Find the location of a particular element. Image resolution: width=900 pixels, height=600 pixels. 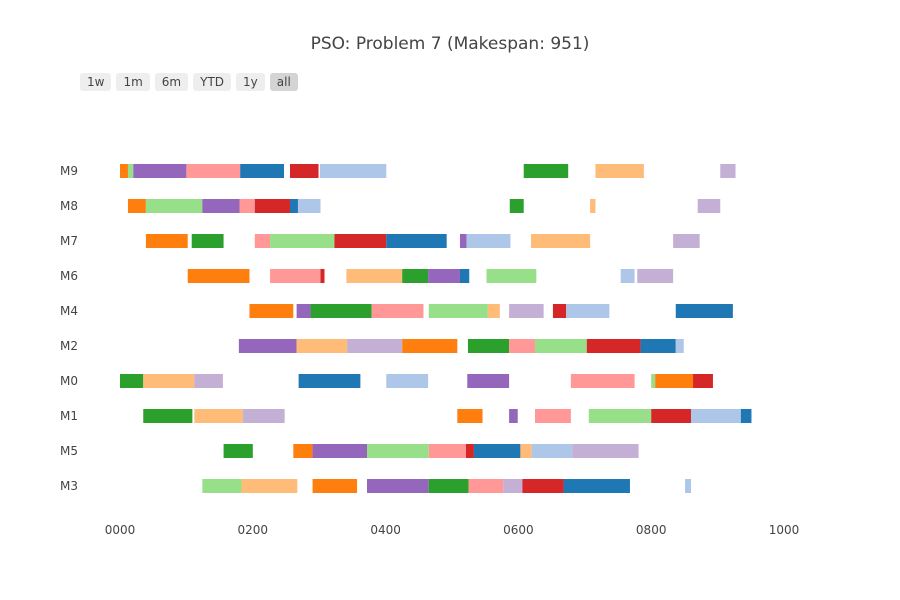

range-button-1w: 1w is located at coordinates (96, 82).